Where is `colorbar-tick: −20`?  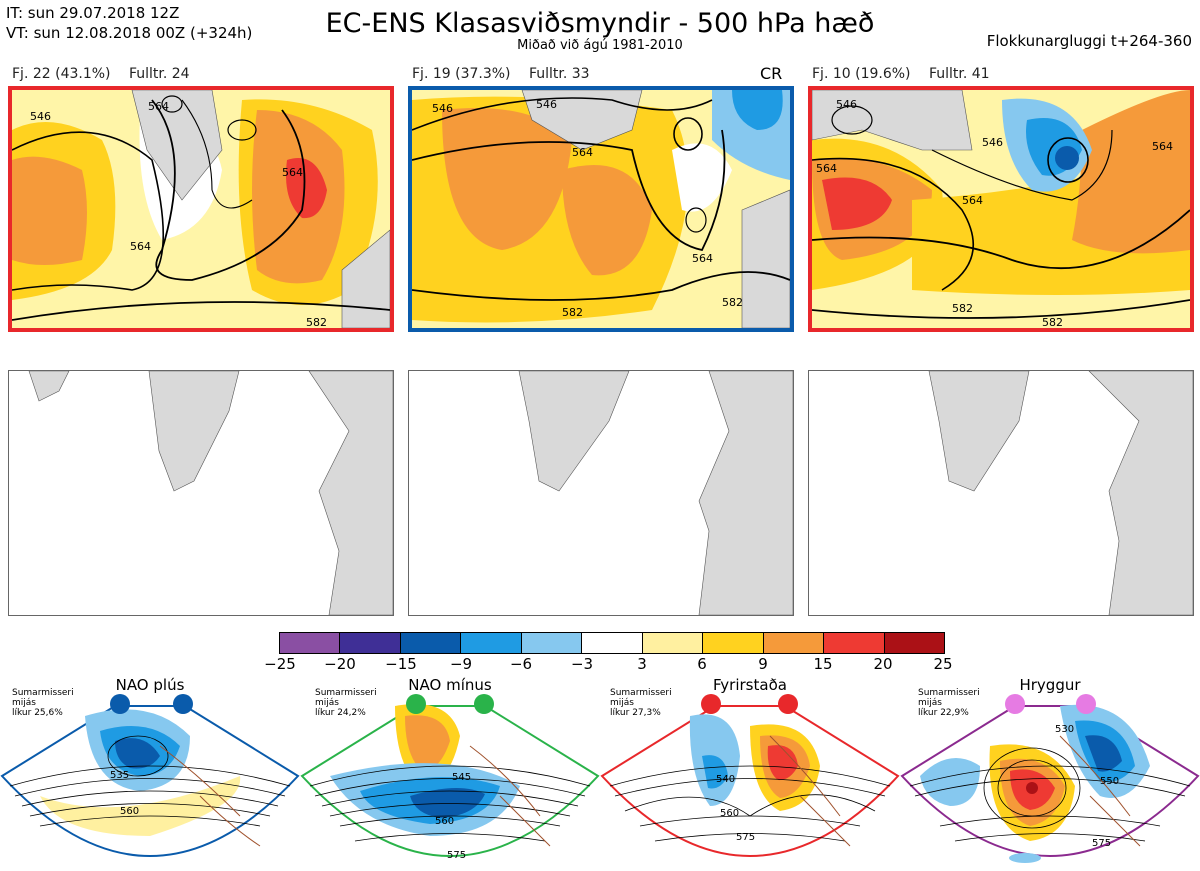 colorbar-tick: −20 is located at coordinates (340, 664).